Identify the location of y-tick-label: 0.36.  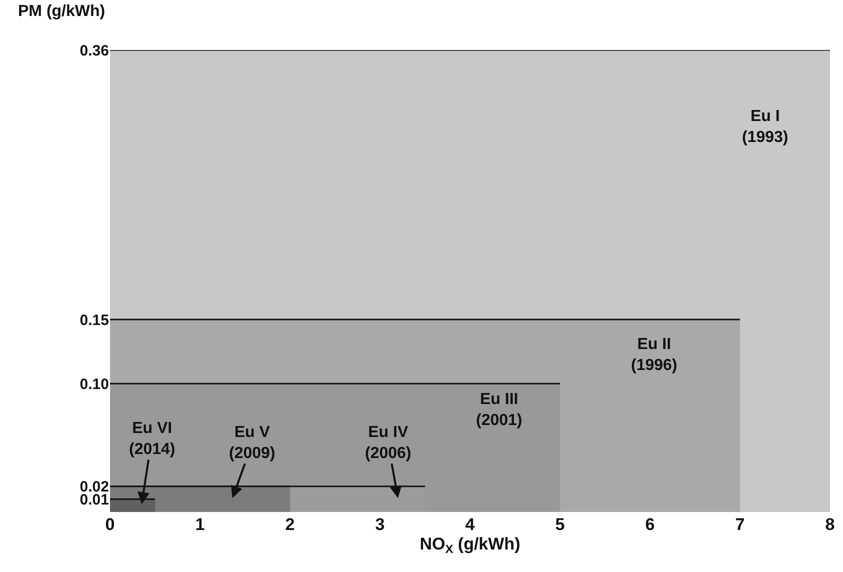
(94, 51).